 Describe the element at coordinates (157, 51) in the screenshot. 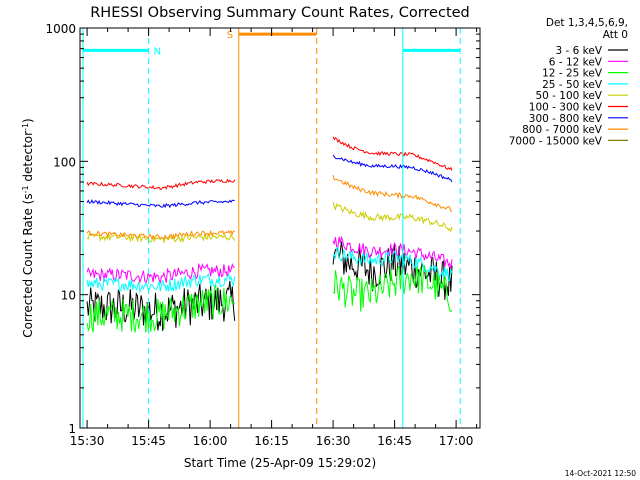

I see `flag-label: N` at that location.